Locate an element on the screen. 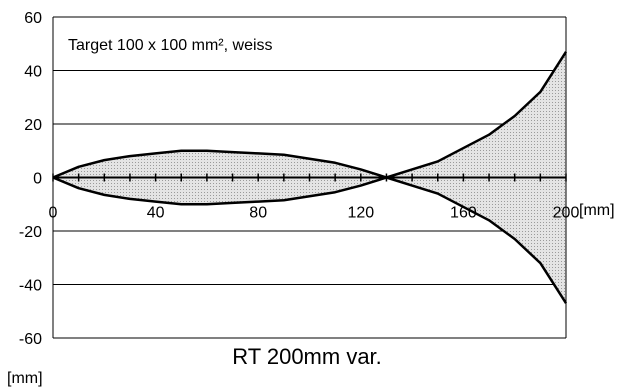 The width and height of the screenshot is (633, 389). y-tick-label: 60 is located at coordinates (33, 18).